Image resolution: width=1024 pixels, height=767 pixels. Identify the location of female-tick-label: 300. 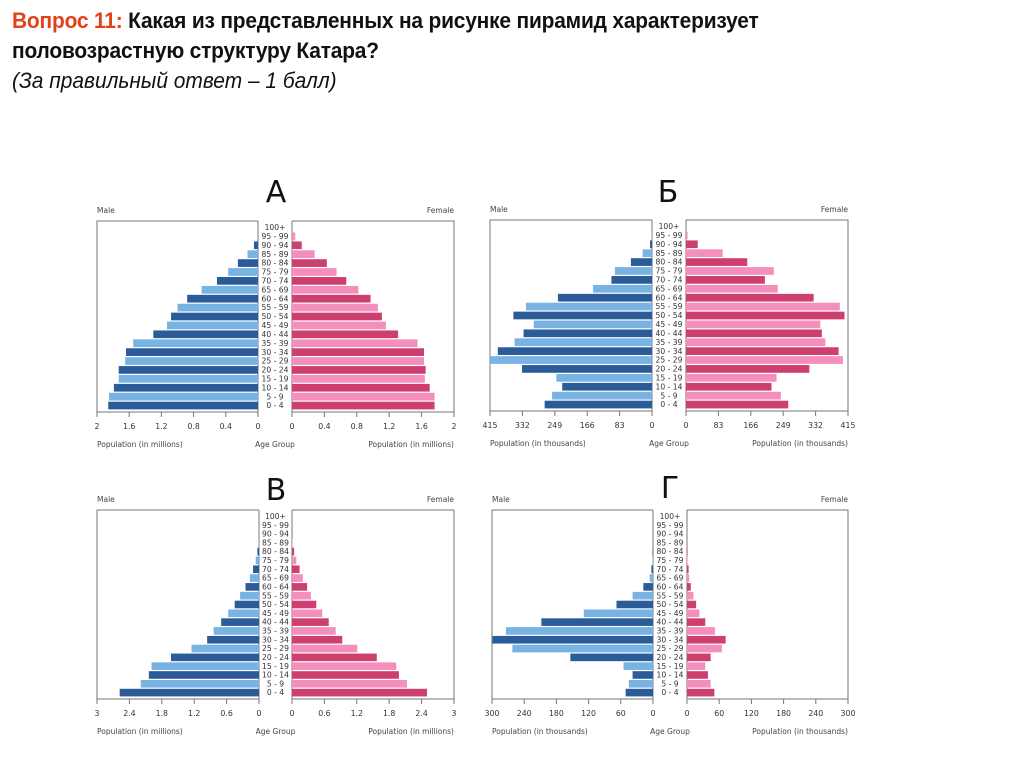
(848, 713).